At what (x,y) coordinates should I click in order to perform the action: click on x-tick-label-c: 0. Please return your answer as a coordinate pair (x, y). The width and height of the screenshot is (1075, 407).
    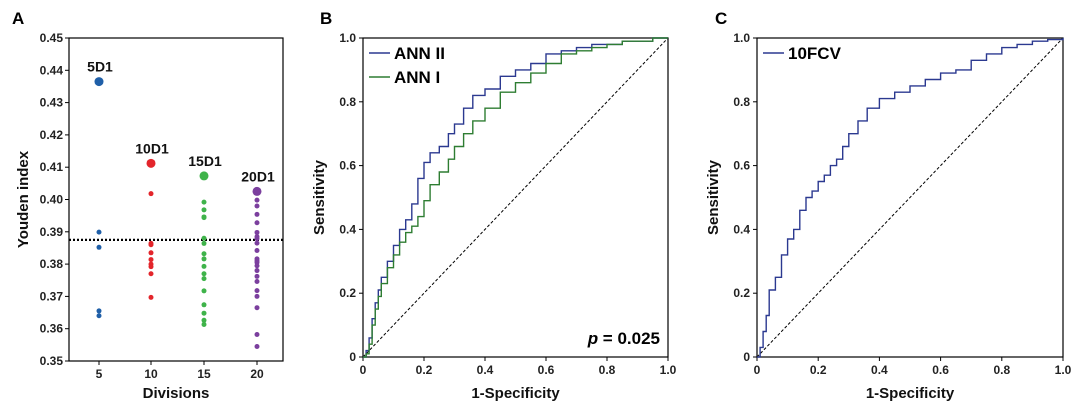
    Looking at the image, I should click on (757, 370).